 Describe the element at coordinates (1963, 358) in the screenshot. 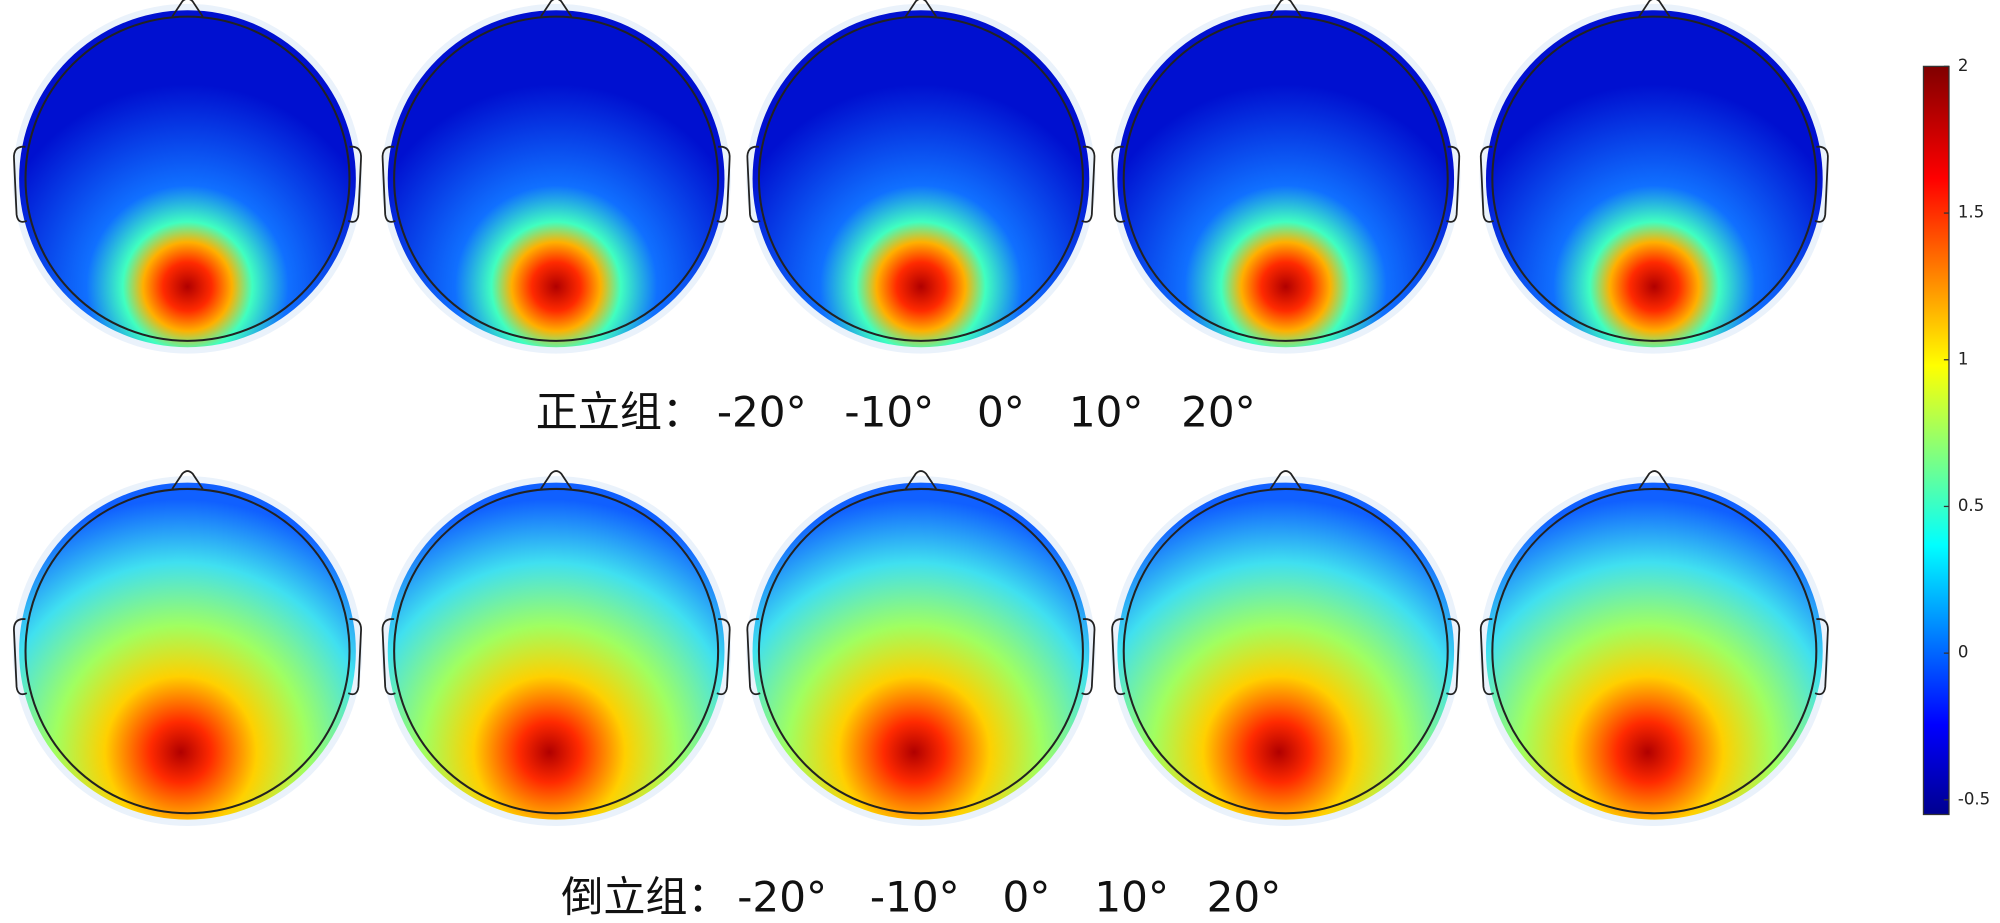

I see `colorbar-tick-label: 1` at that location.